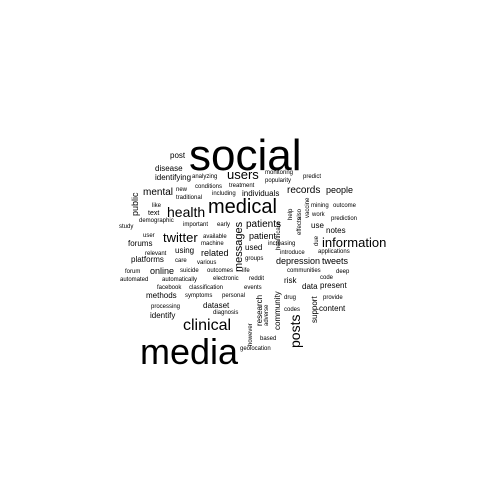 The image size is (480, 480). Describe the element at coordinates (279, 173) in the screenshot. I see `word-monitoring: monitoring` at that location.